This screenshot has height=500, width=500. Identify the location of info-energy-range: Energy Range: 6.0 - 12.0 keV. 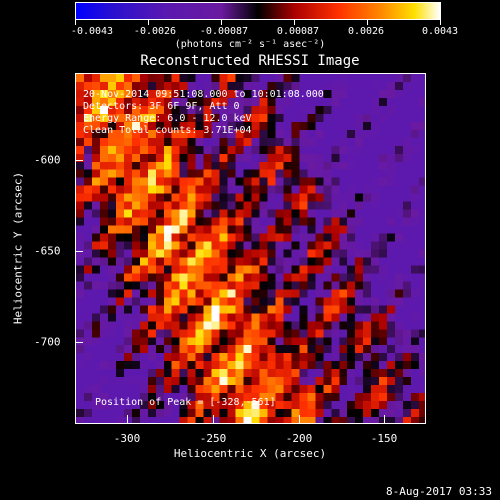
(167, 118).